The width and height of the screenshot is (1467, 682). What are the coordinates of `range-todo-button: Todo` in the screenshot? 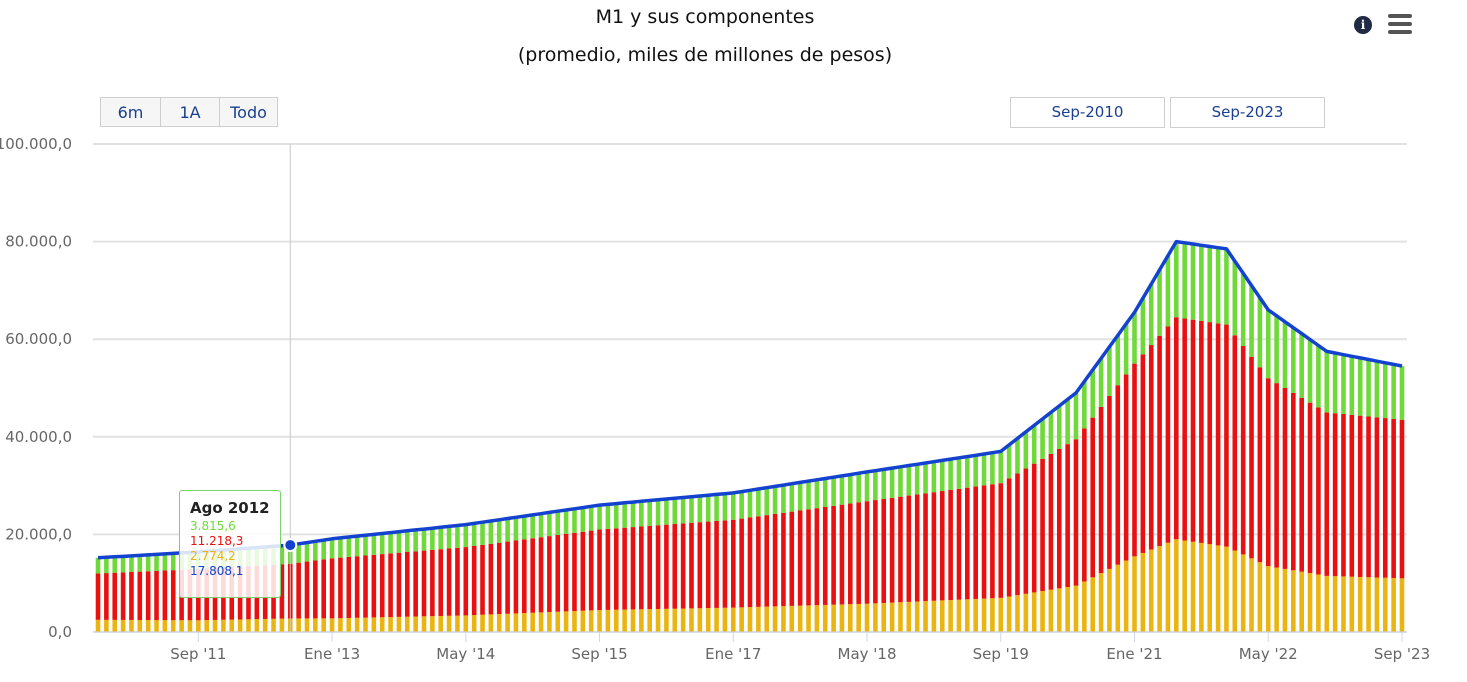 It's located at (248, 112).